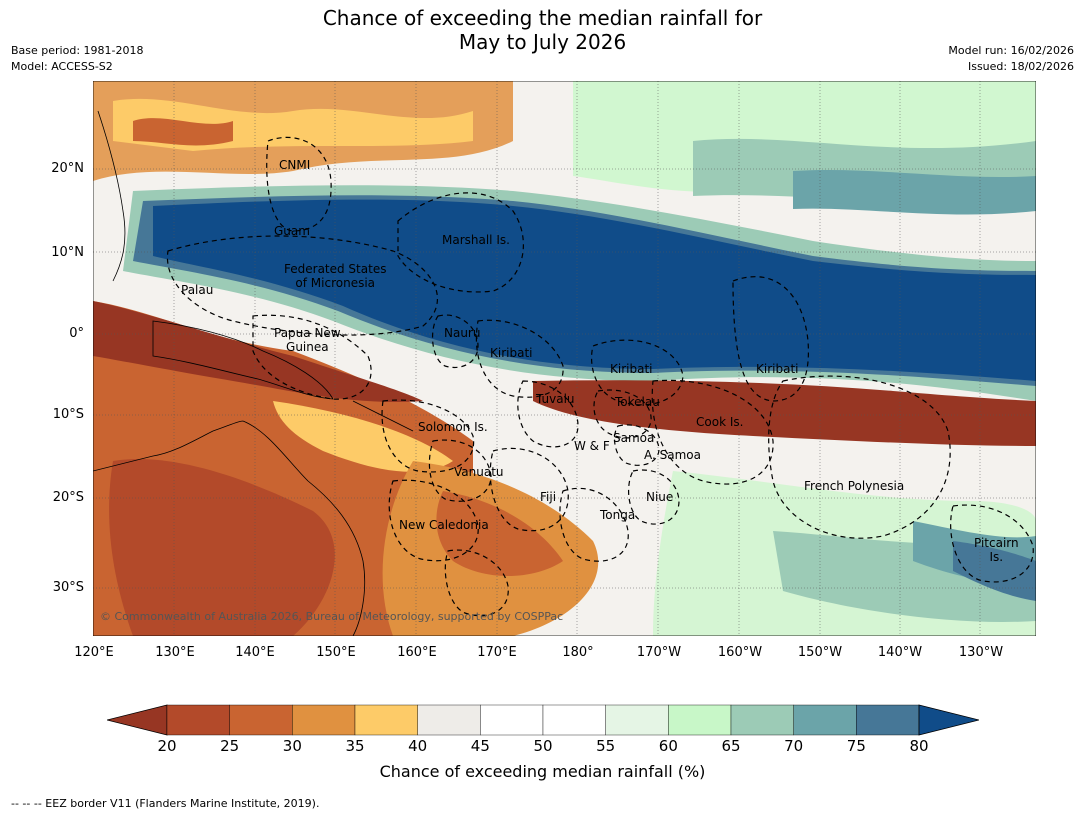 The width and height of the screenshot is (1085, 816). I want to click on png-dry-core, so click(258, 351).